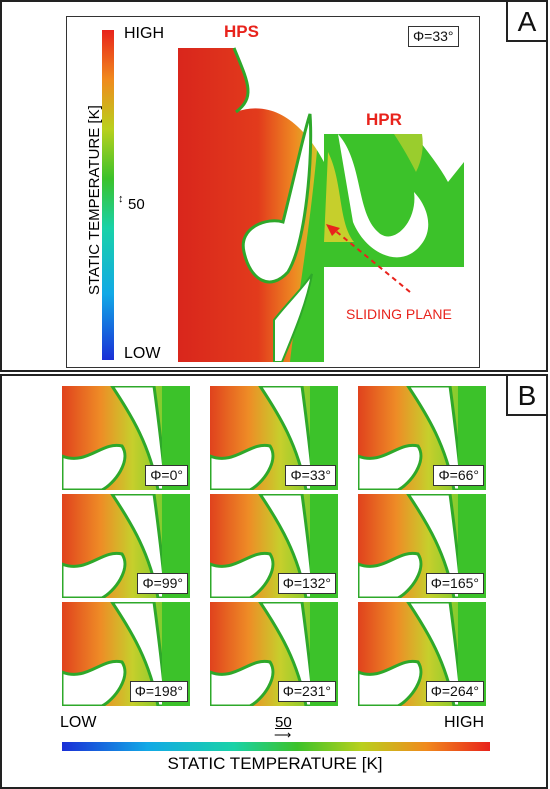 This screenshot has height=789, width=550. Describe the element at coordinates (368, 258) in the screenshot. I see `sliding-plane-arrow-icon` at that location.